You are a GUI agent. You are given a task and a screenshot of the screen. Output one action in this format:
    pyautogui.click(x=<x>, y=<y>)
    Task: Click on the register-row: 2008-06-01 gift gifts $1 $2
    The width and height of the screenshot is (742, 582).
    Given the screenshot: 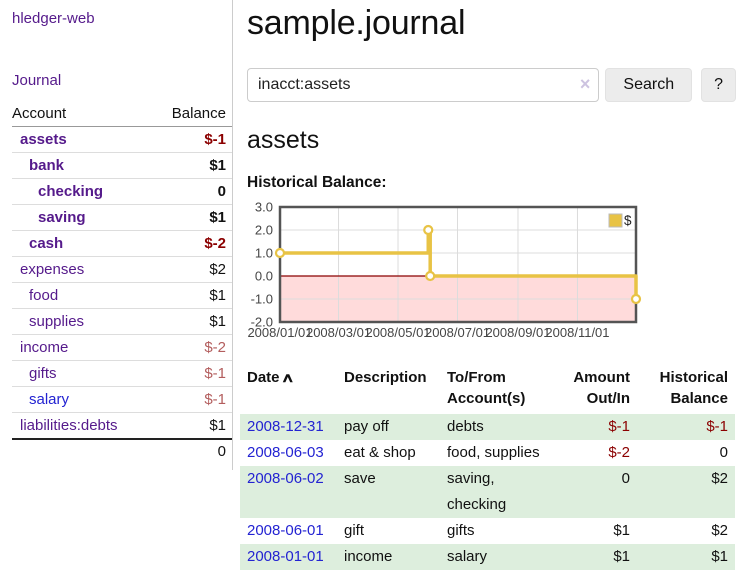 What is the action you would take?
    pyautogui.click(x=487, y=531)
    